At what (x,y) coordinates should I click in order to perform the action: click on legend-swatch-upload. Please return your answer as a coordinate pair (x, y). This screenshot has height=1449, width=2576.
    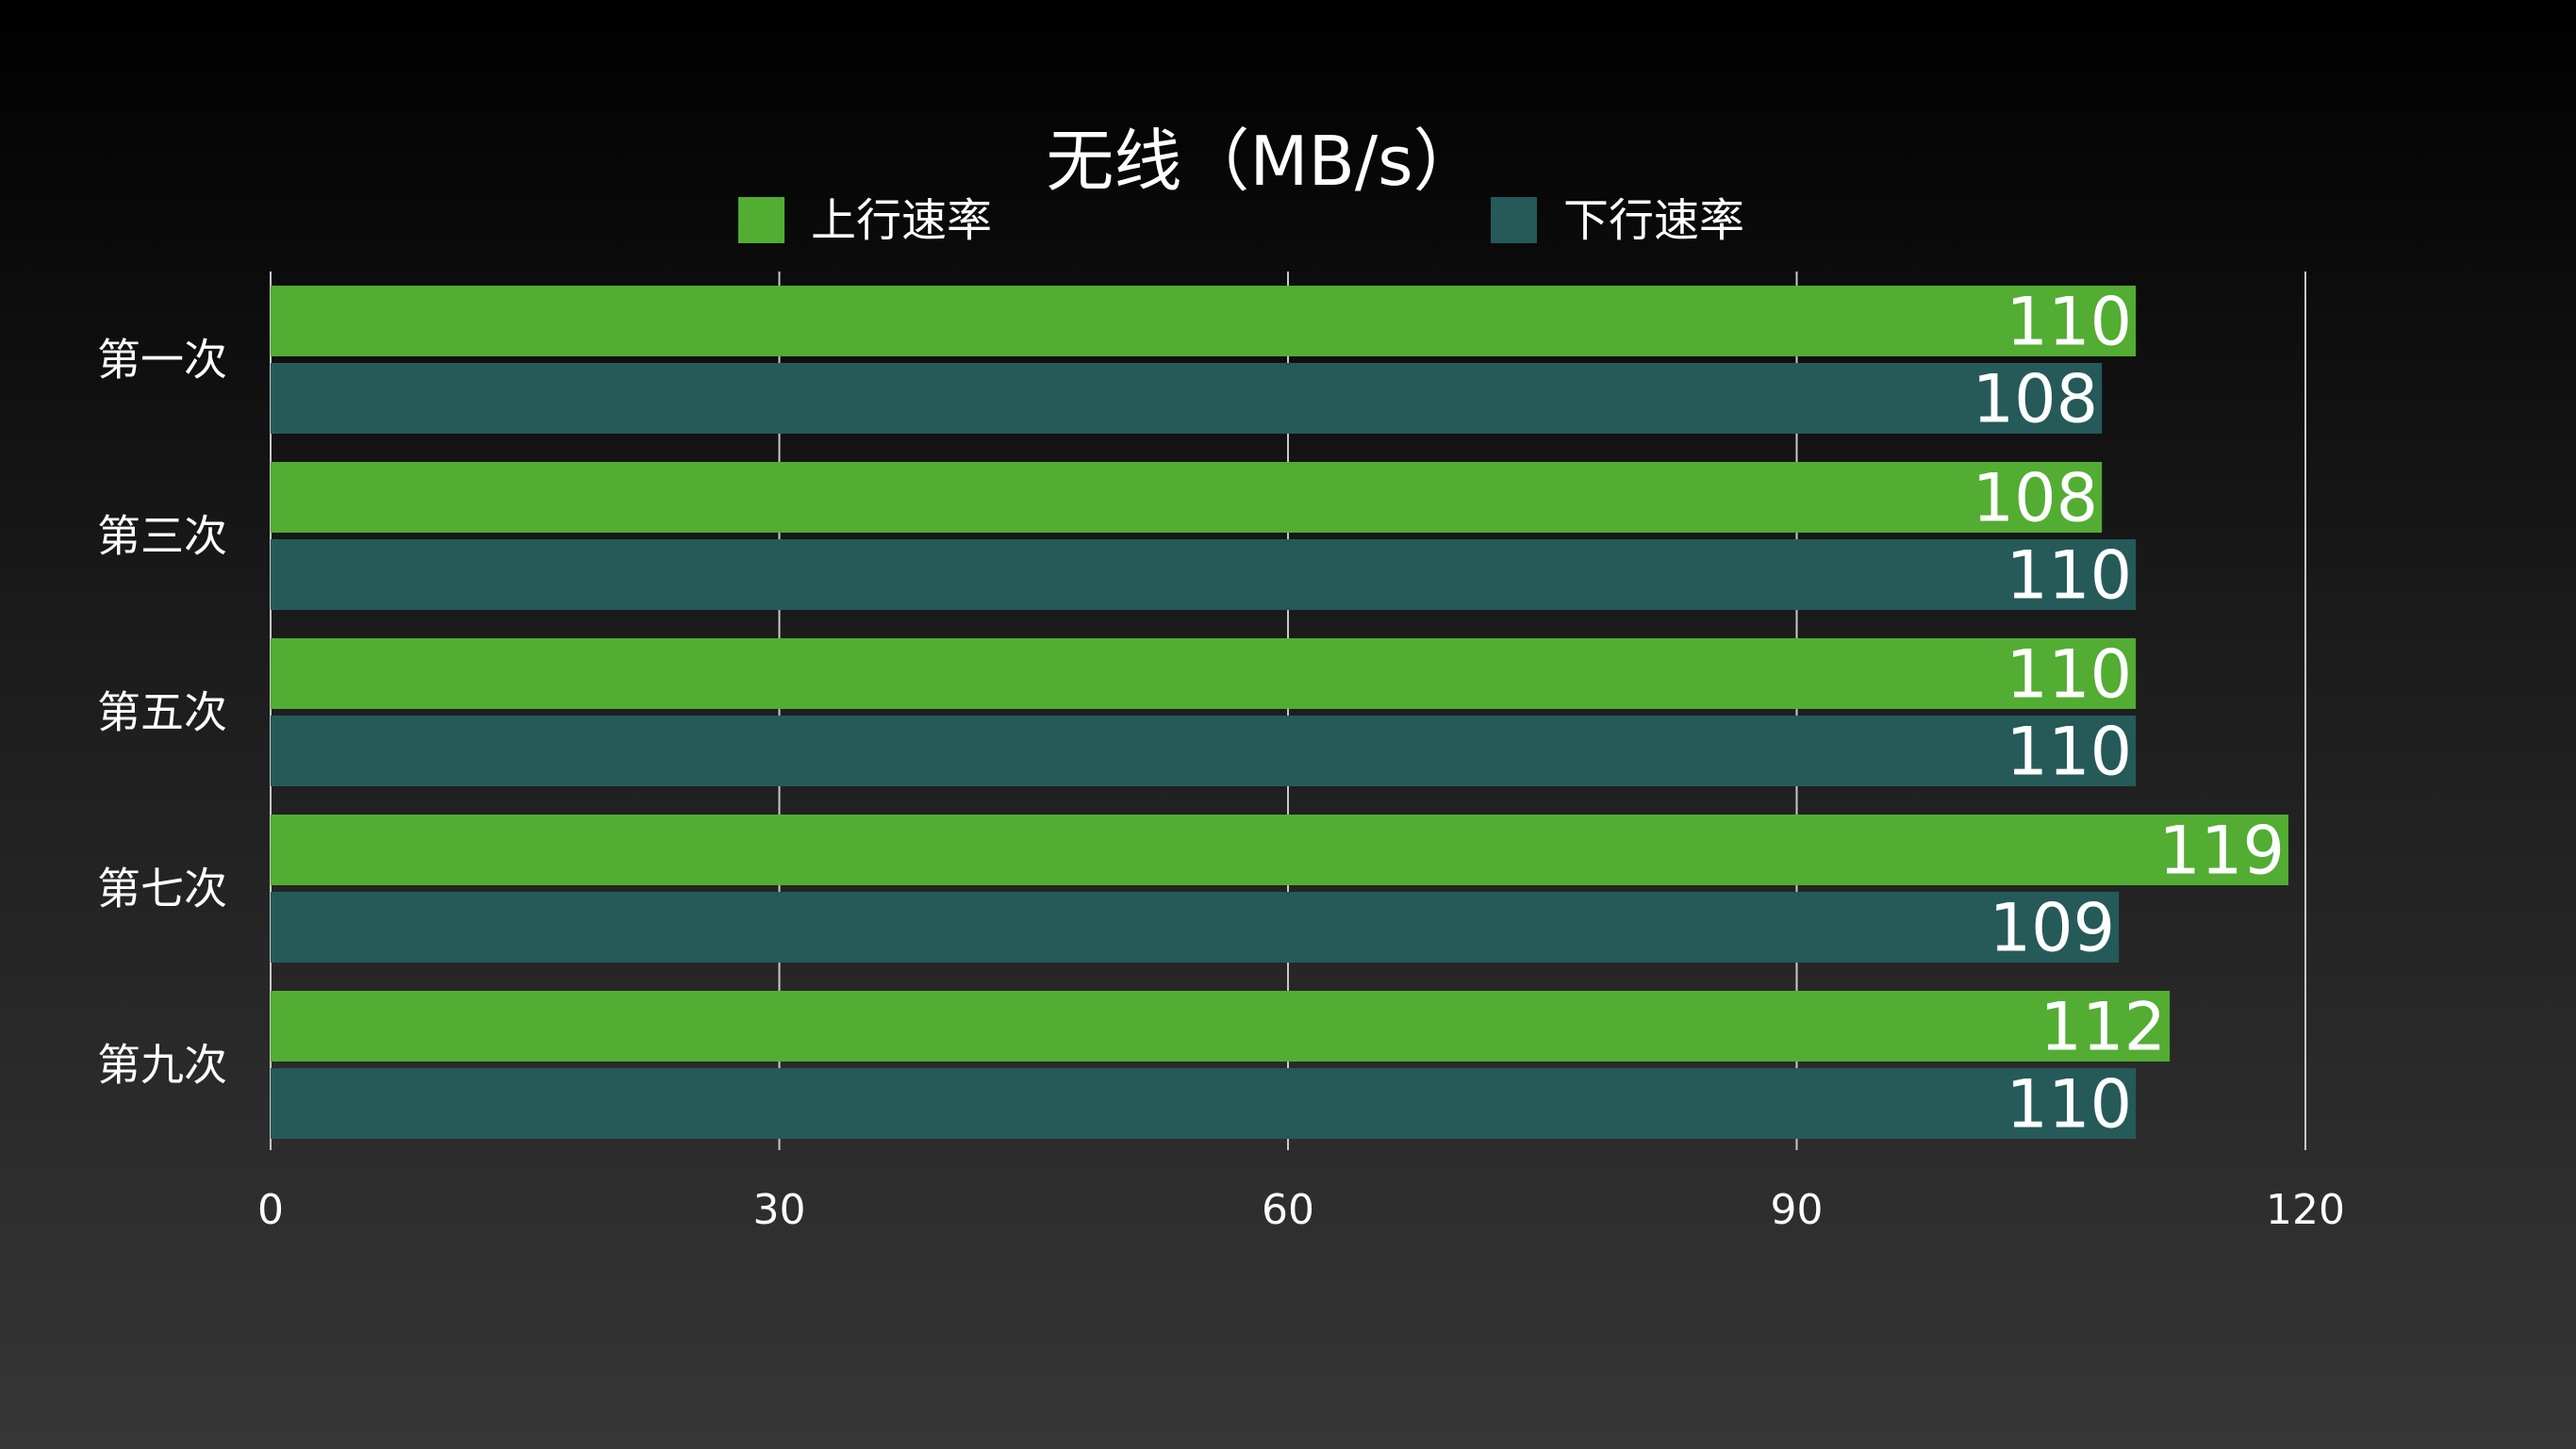
    Looking at the image, I should click on (761, 220).